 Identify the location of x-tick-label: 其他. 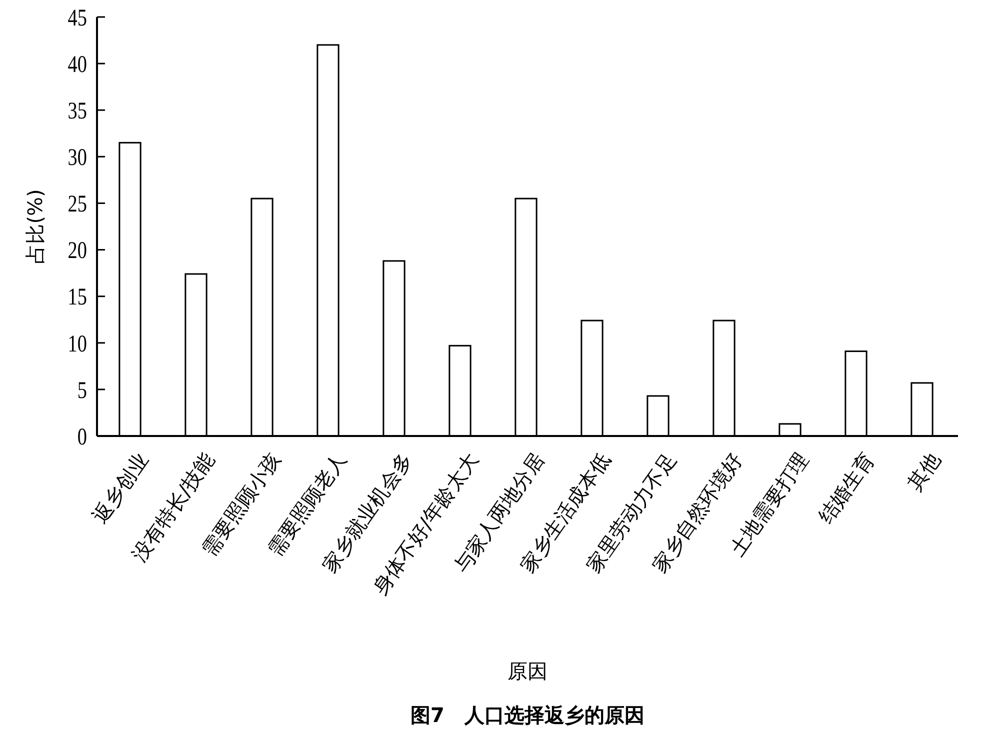
(924, 471).